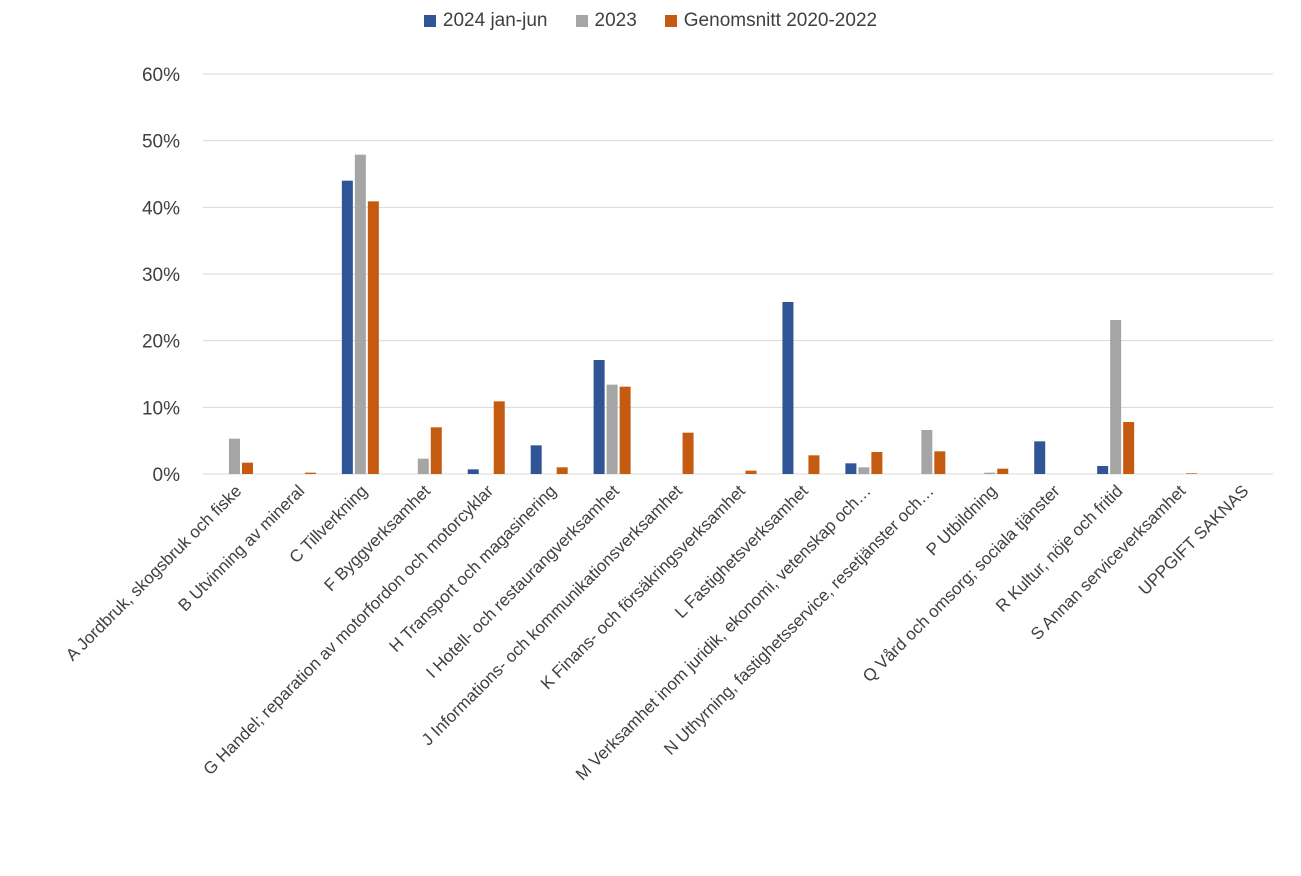 The image size is (1301, 876). What do you see at coordinates (615, 20) in the screenshot?
I see `legend-label-2023: 2023` at bounding box center [615, 20].